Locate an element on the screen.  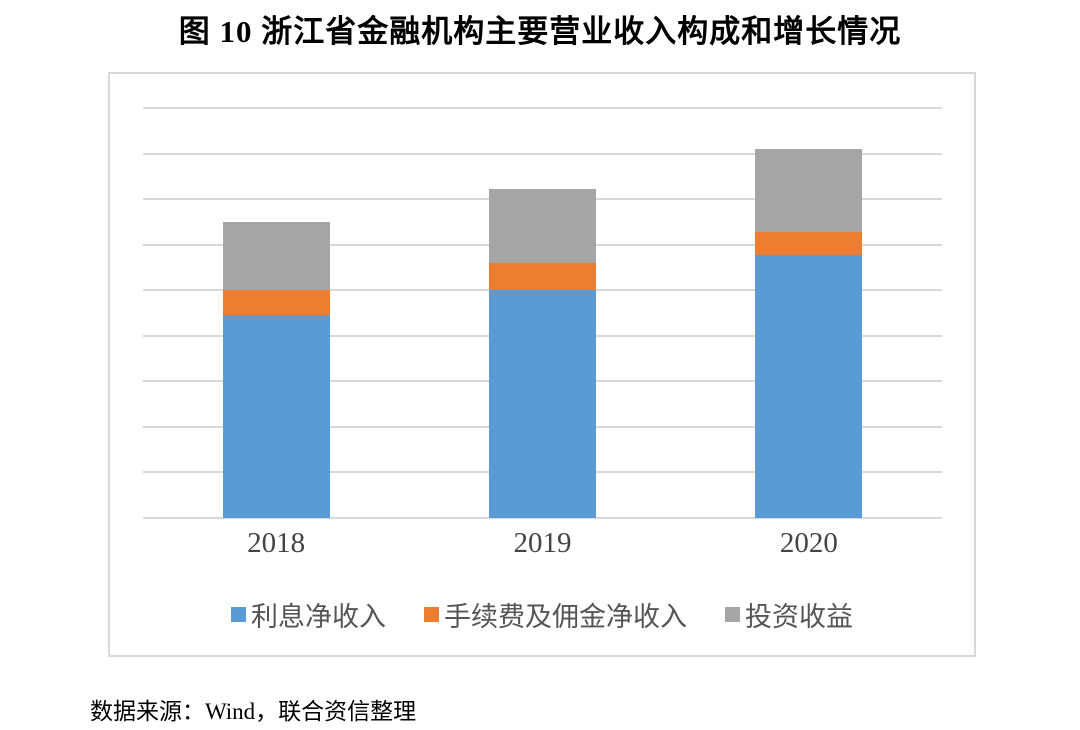
x-axis-label-2018: 2018 is located at coordinates (276, 543).